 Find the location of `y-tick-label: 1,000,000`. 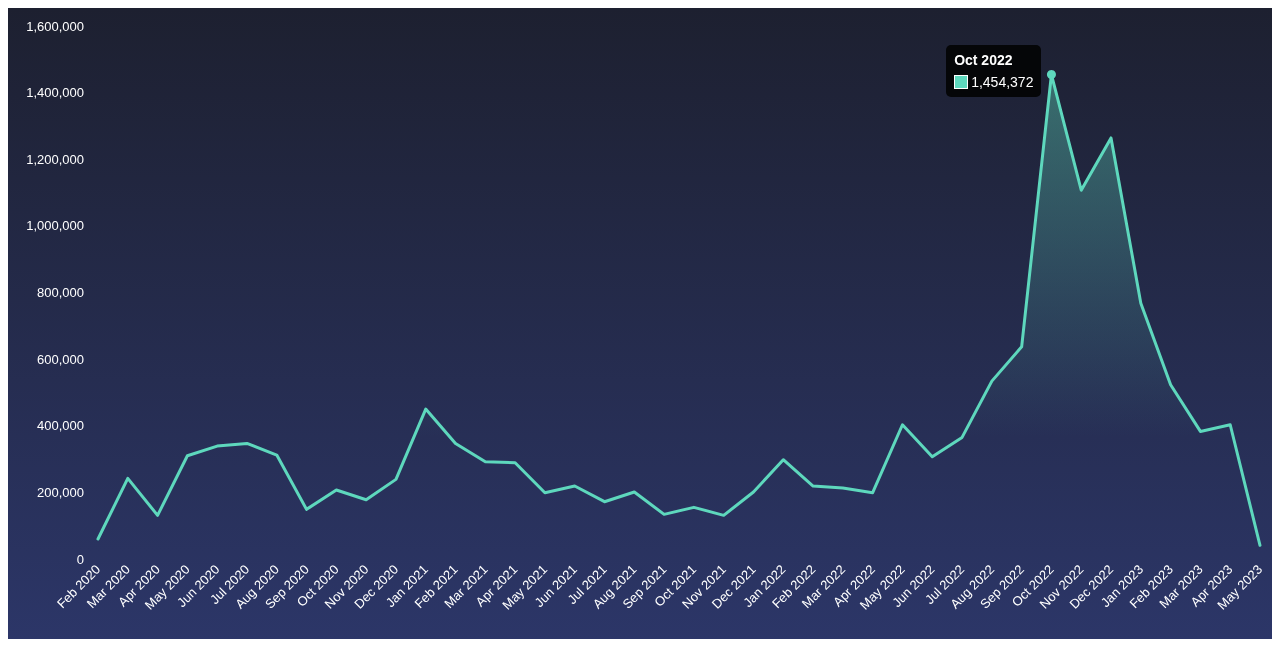

y-tick-label: 1,000,000 is located at coordinates (55, 226).